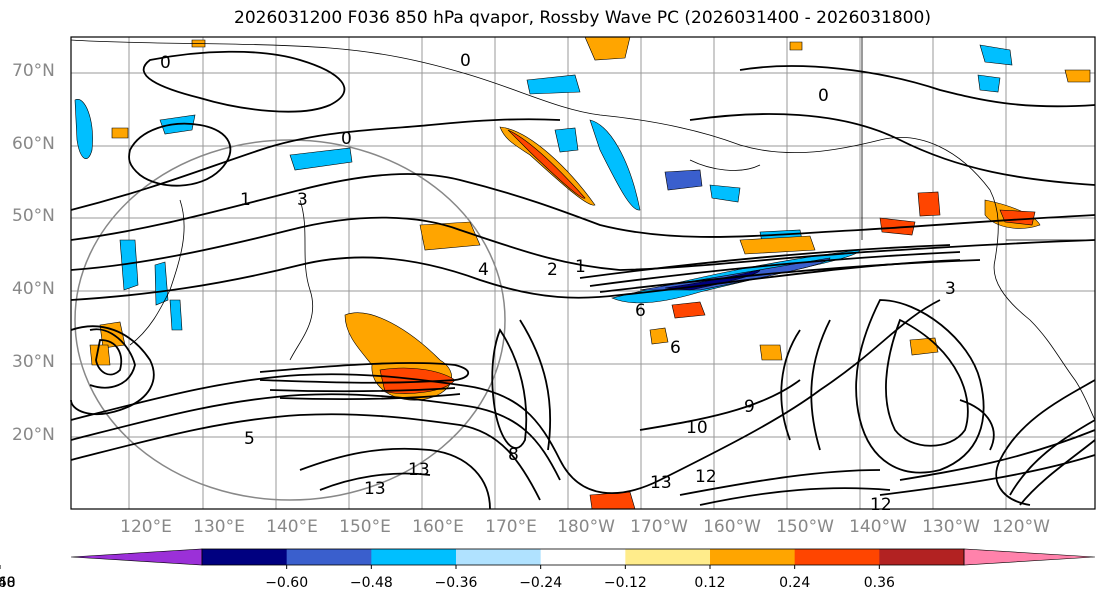 The image size is (1105, 604). Describe the element at coordinates (33, 71) in the screenshot. I see `lat-label: 70°N` at that location.